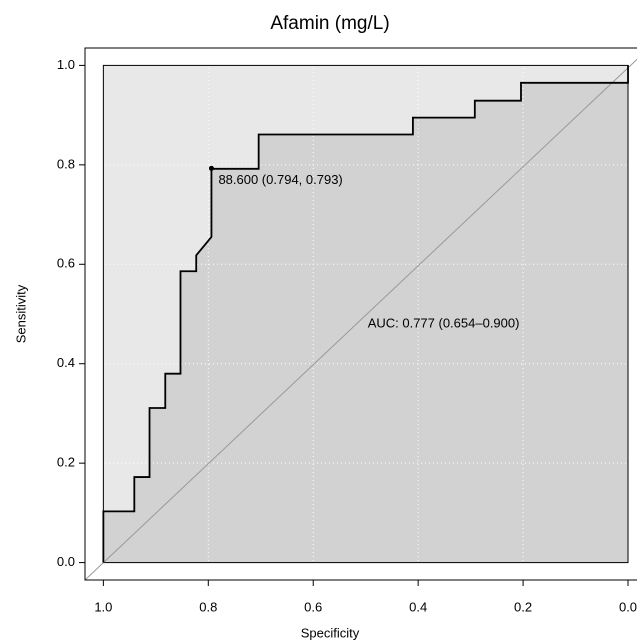  Describe the element at coordinates (329, 23) in the screenshot. I see `chart-title: Afamin (mg/L)` at that location.